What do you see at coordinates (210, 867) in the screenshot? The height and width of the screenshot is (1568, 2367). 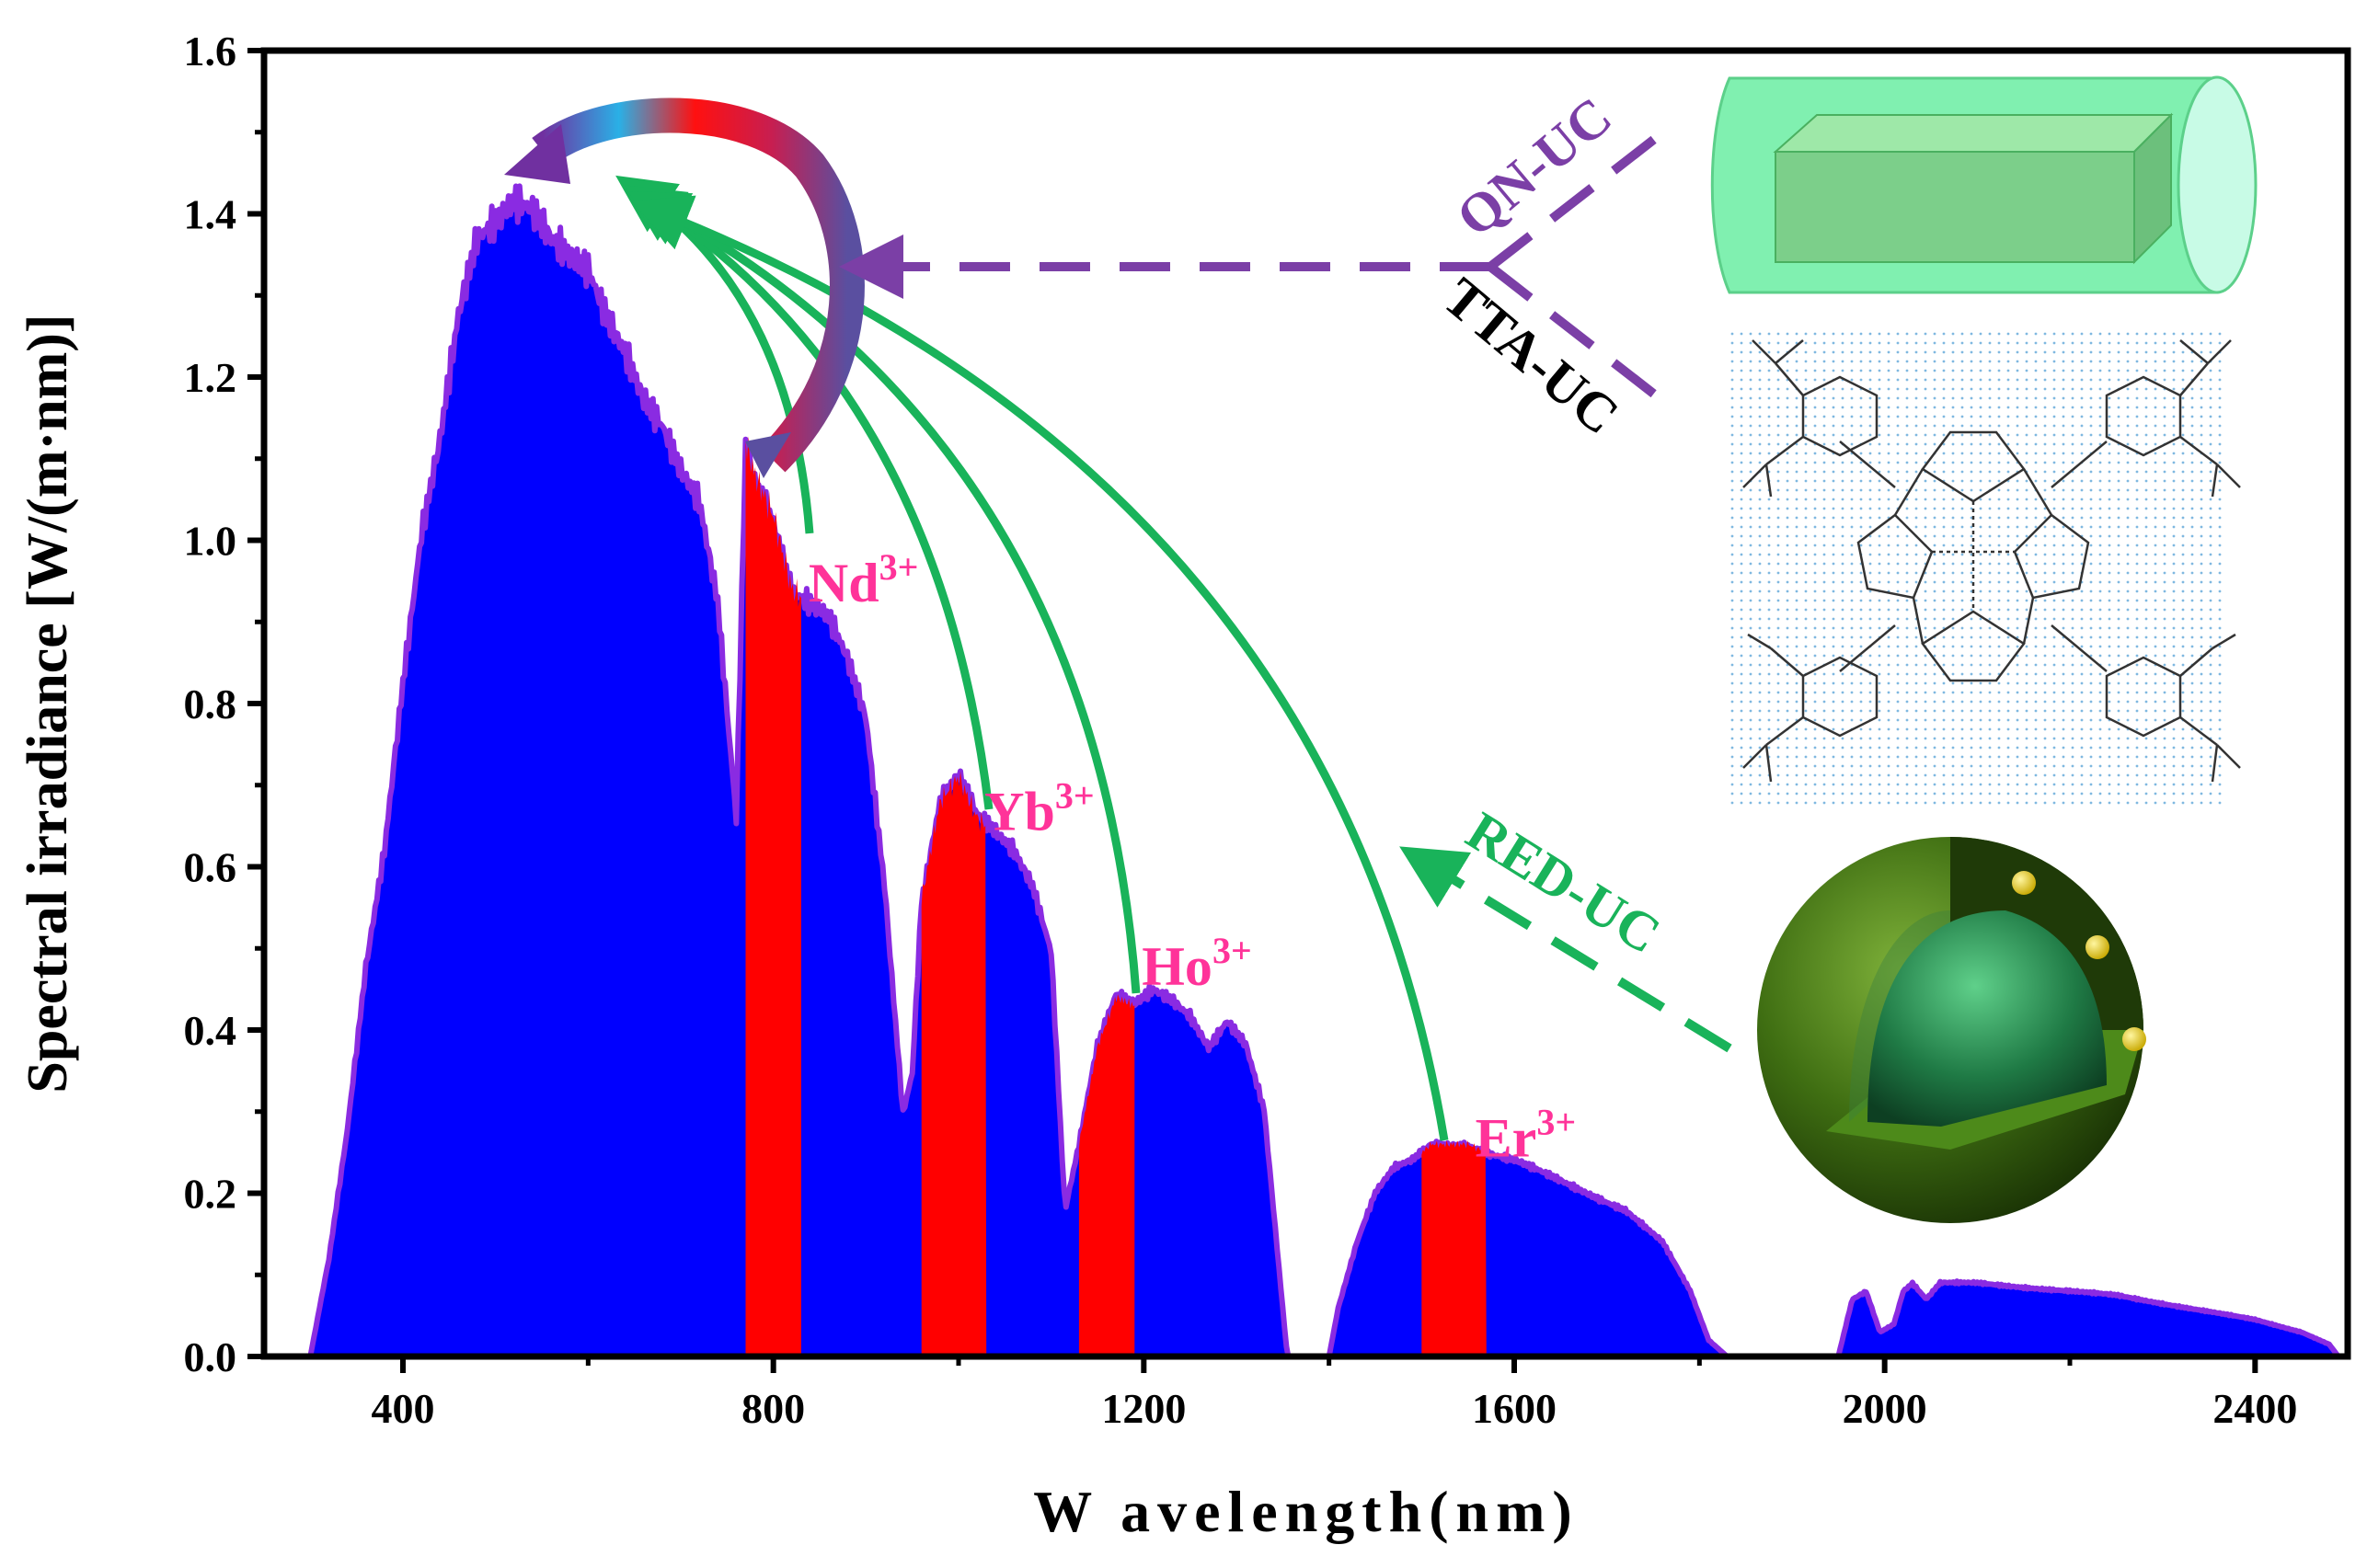 I see `y-tick-label: 0.6` at bounding box center [210, 867].